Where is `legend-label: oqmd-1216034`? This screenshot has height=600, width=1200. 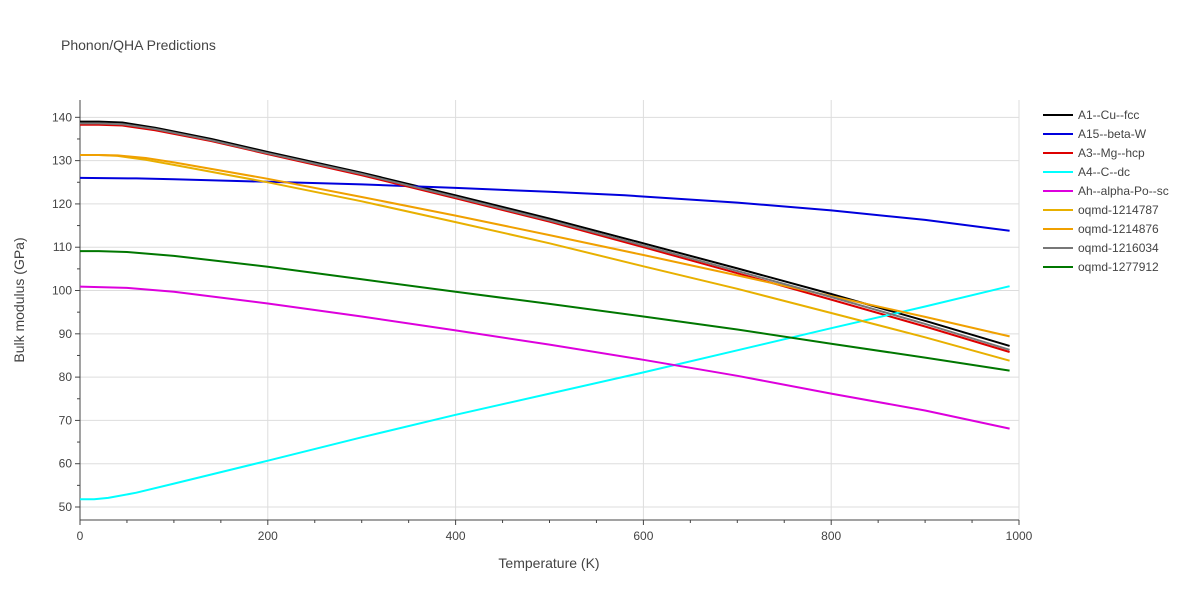 legend-label: oqmd-1216034 is located at coordinates (1118, 248).